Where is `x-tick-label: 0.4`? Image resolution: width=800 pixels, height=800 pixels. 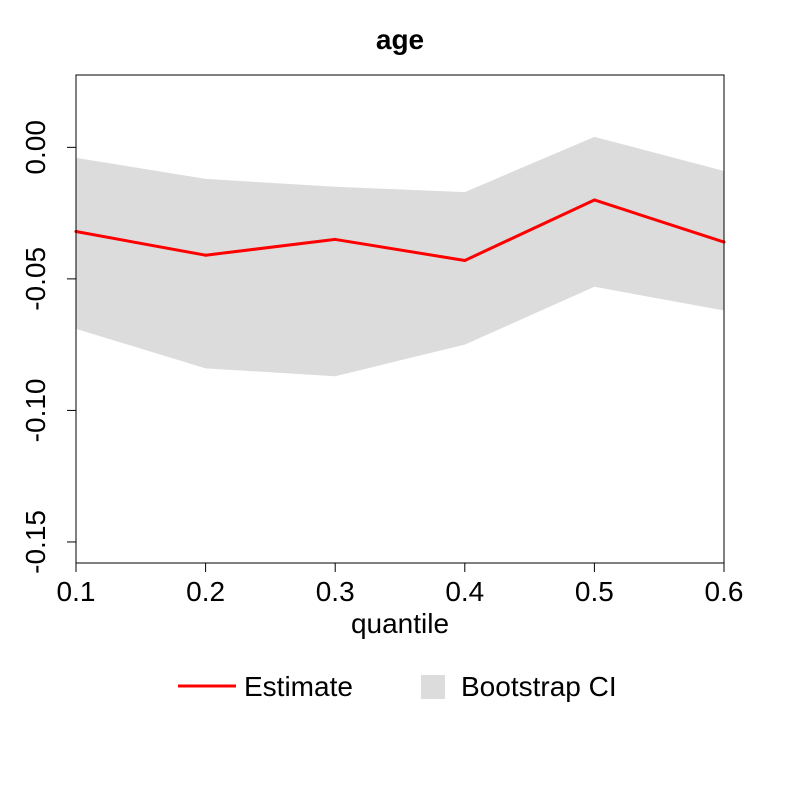 x-tick-label: 0.4 is located at coordinates (464, 591).